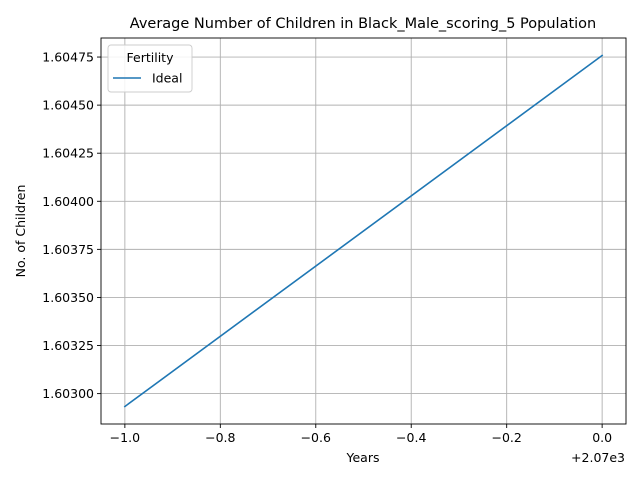  I want to click on legend: Fertility Ideal, so click(150, 68).